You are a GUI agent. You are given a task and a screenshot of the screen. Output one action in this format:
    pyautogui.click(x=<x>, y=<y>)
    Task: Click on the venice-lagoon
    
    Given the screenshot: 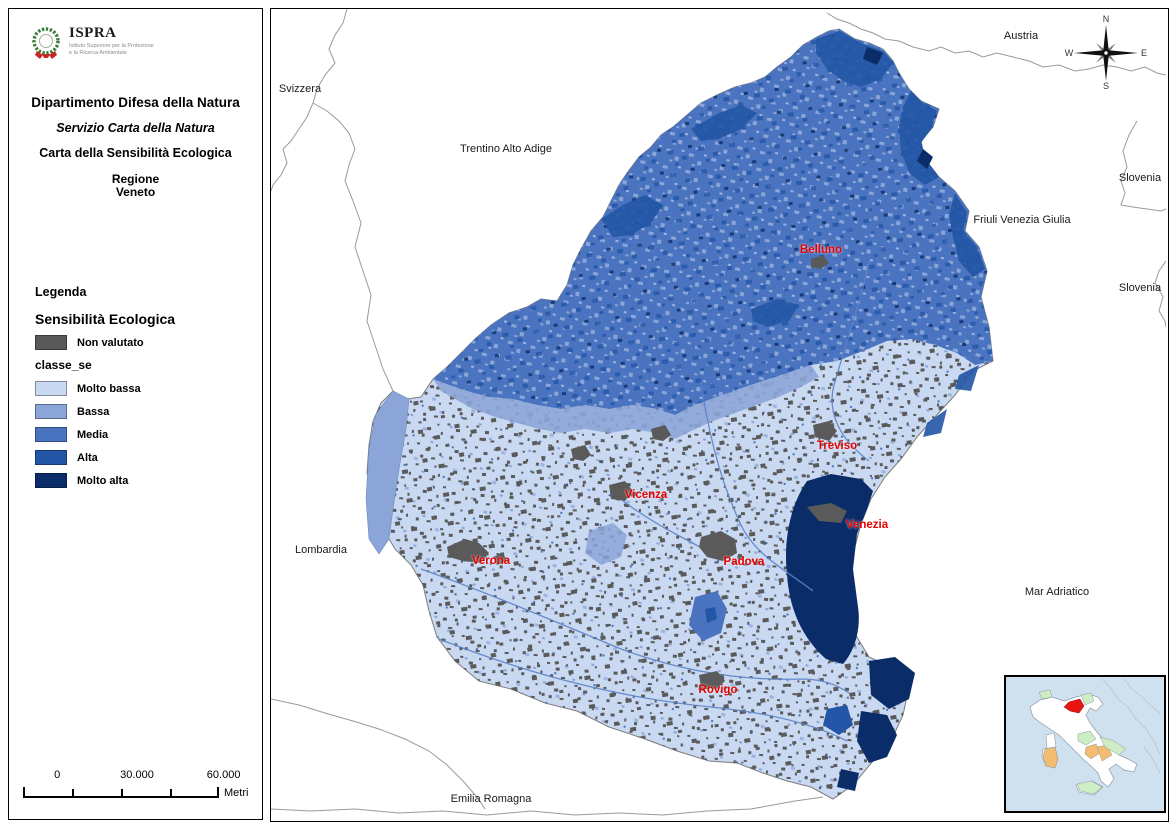 What is the action you would take?
    pyautogui.click(x=850, y=632)
    